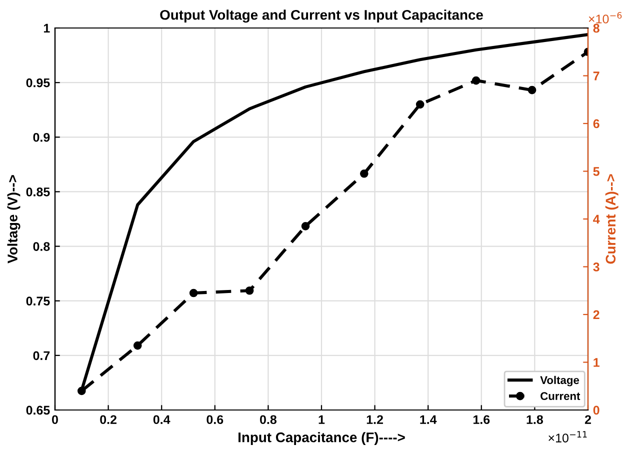  Describe the element at coordinates (596, 76) in the screenshot. I see `y2-tick-label: 7` at that location.